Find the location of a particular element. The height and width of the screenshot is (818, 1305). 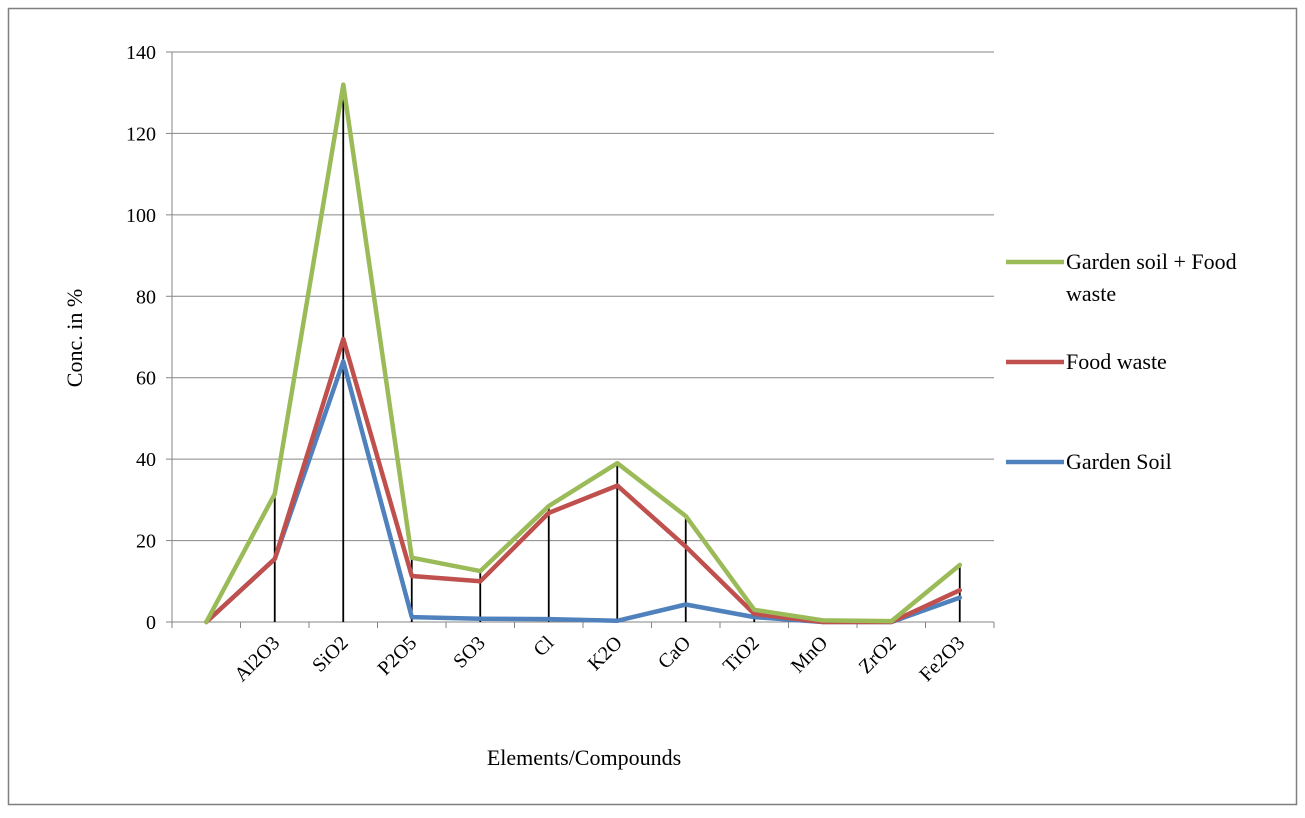

y-tick-label: 80 is located at coordinates (146, 297).